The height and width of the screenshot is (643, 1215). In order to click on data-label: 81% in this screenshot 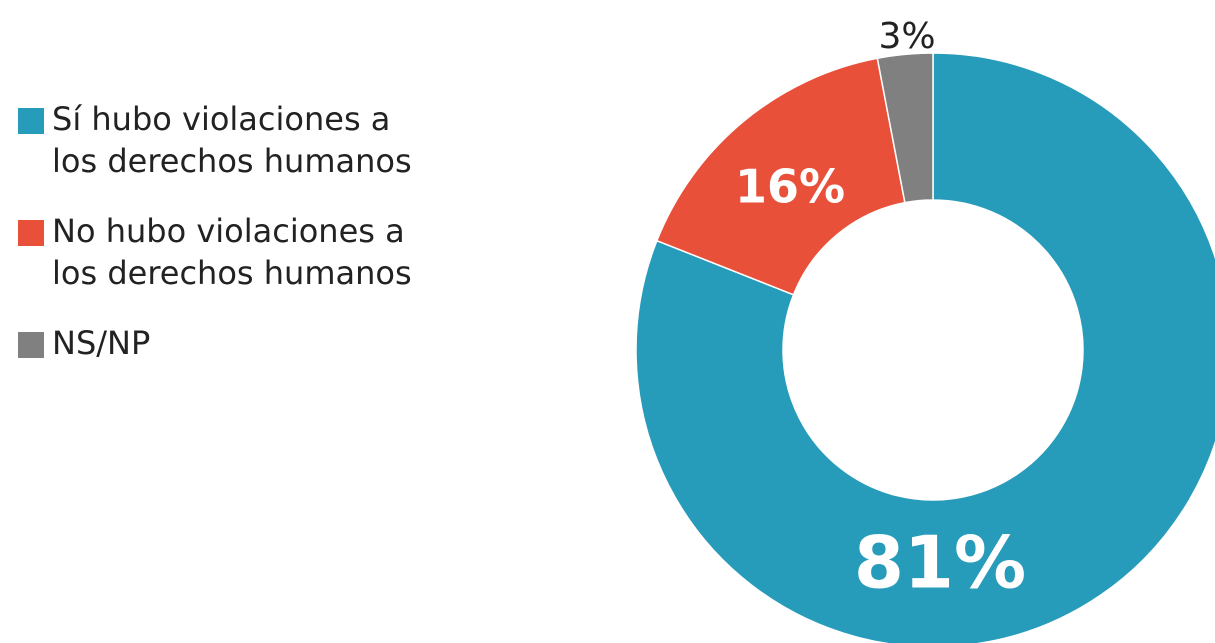, I will do `click(940, 563)`.